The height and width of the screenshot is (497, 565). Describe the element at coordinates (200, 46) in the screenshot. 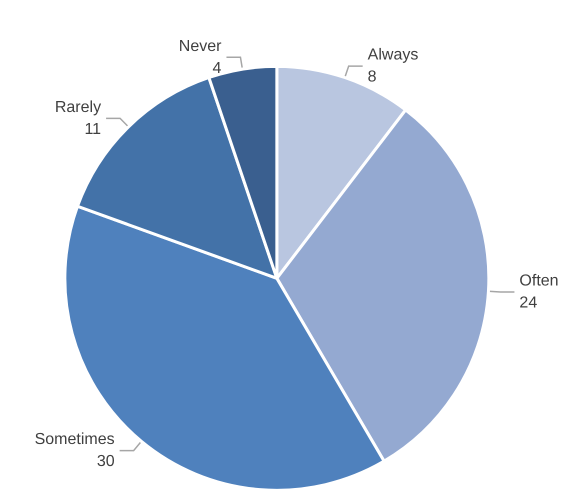

I see `slice-label: Never` at that location.